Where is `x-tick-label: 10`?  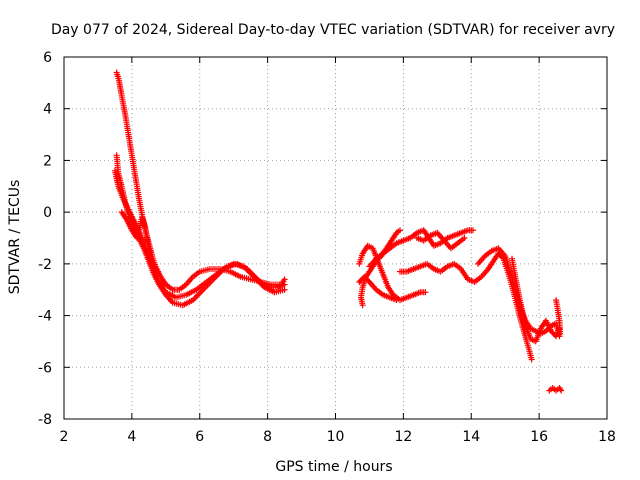
x-tick-label: 10 is located at coordinates (336, 437).